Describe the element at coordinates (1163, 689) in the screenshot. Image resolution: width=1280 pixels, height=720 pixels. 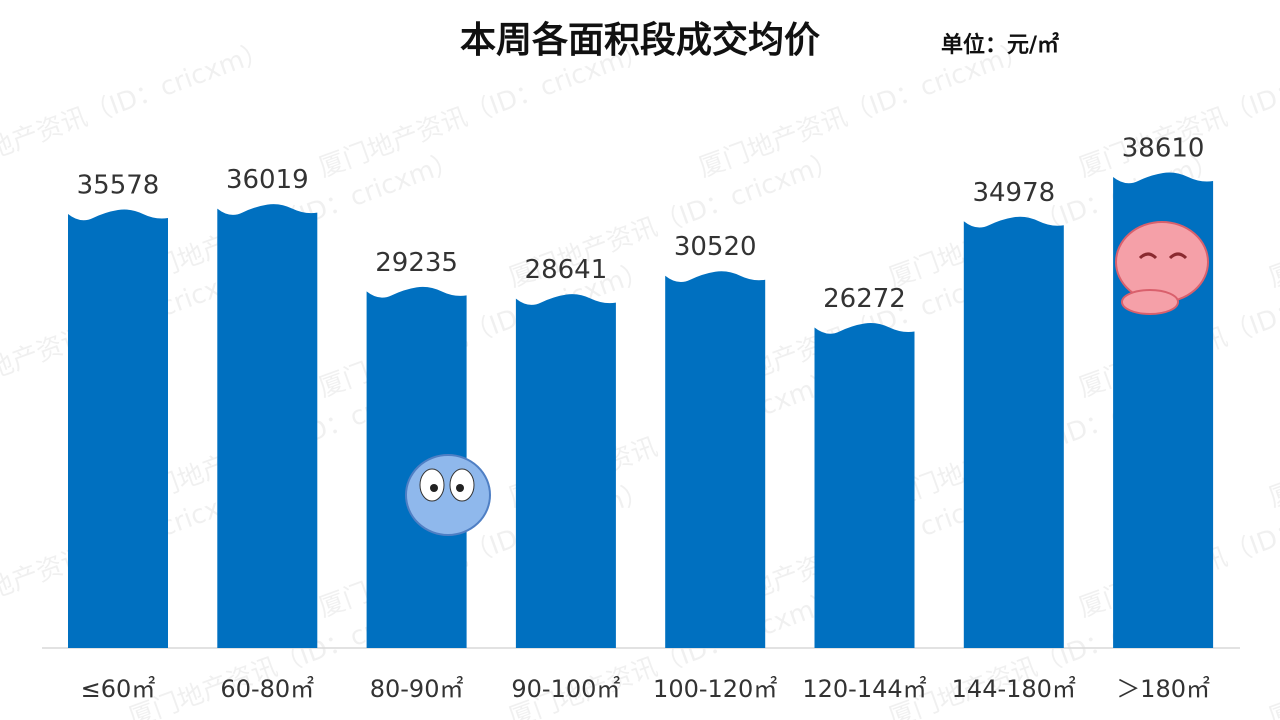
I see `x-tick-label: ＞180㎡` at that location.